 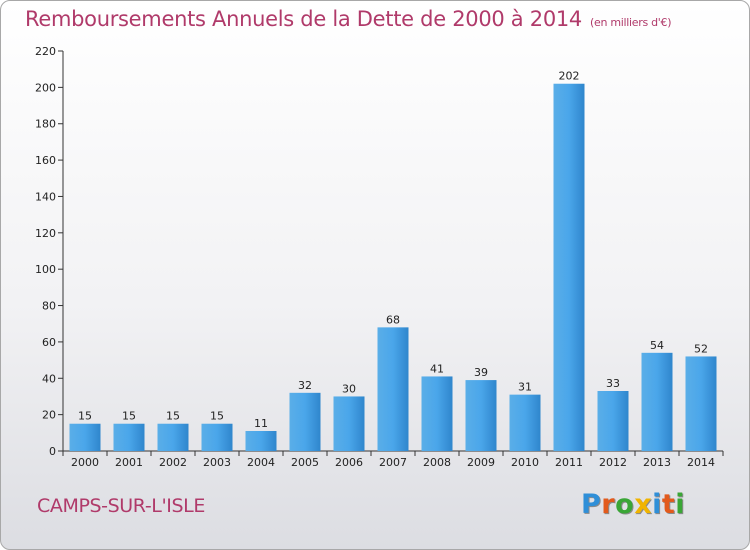 What do you see at coordinates (49, 342) in the screenshot?
I see `y-tick-label: 60` at bounding box center [49, 342].